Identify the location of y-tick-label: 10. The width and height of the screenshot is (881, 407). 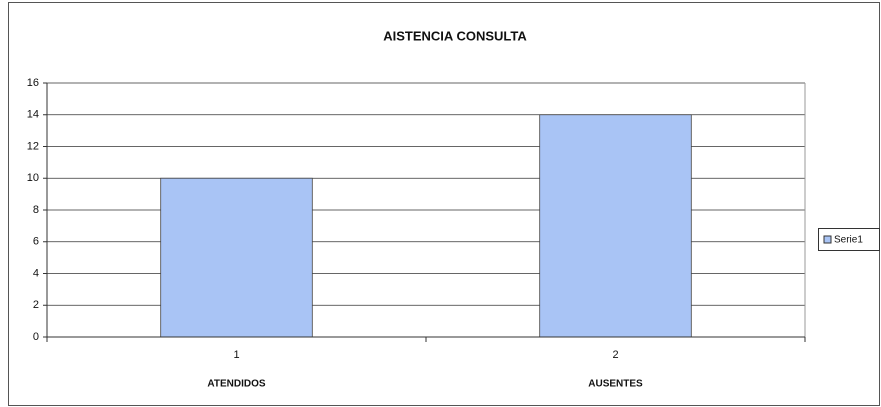
(33, 178).